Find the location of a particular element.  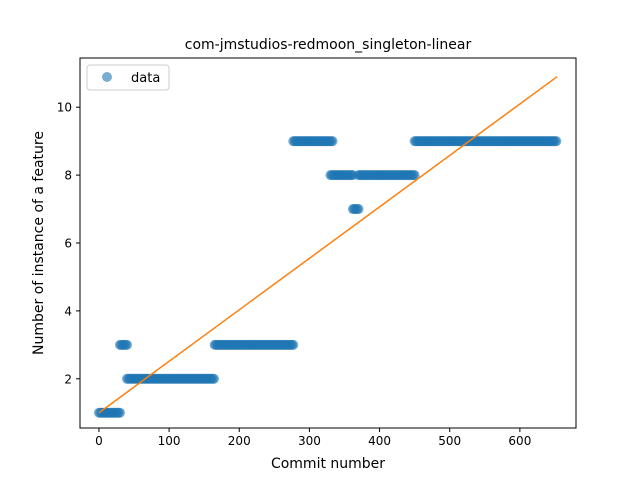

chart-title: com-jmstudios-redmoon_singleton-linear is located at coordinates (328, 45).